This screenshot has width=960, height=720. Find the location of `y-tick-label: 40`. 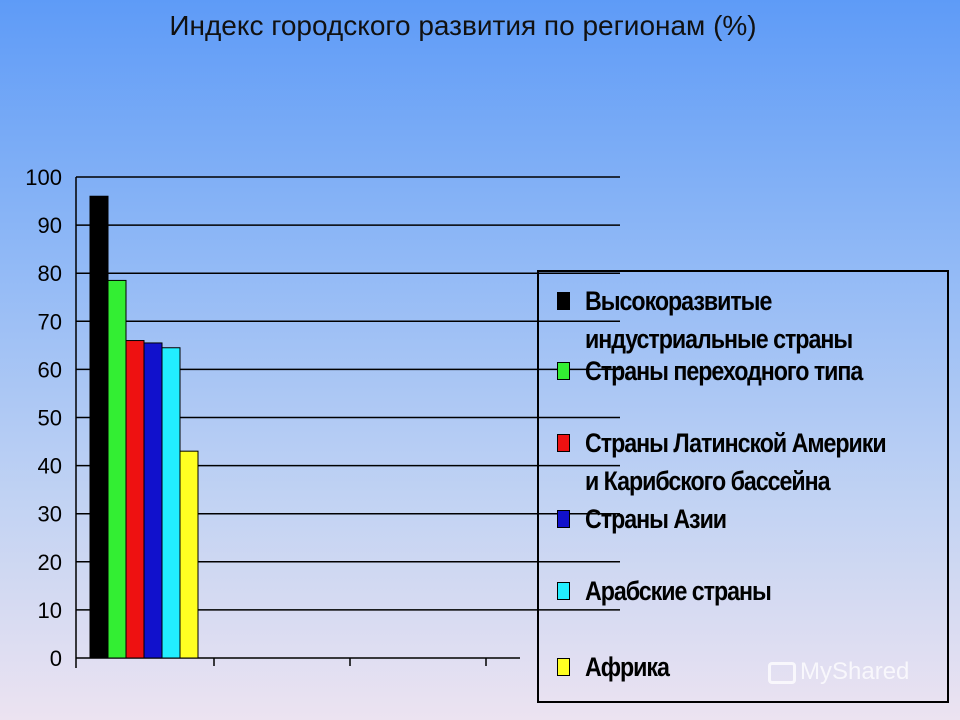

y-tick-label: 40 is located at coordinates (50, 466).